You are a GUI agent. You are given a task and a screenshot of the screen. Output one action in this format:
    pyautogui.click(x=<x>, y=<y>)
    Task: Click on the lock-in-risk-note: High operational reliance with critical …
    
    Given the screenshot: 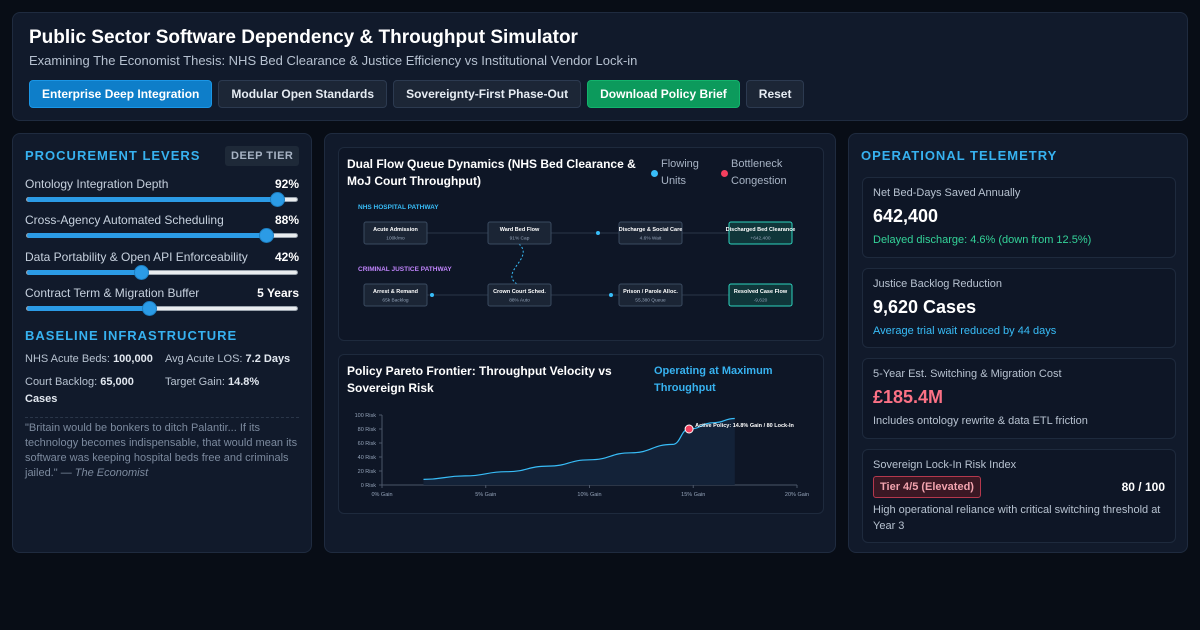 What is the action you would take?
    pyautogui.click(x=1017, y=518)
    